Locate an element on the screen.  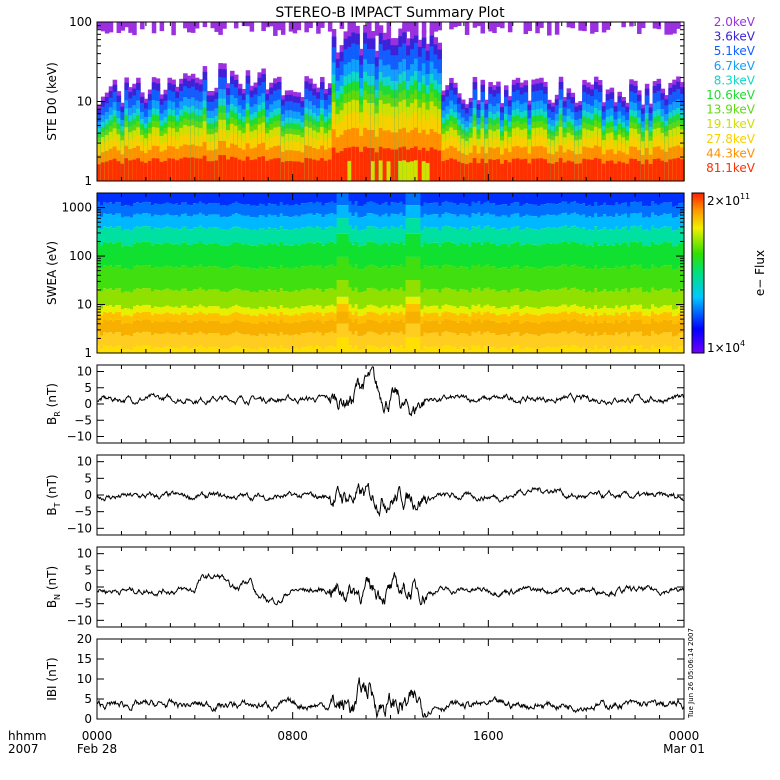
y-tick-label: 0 is located at coordinates (88, 495).